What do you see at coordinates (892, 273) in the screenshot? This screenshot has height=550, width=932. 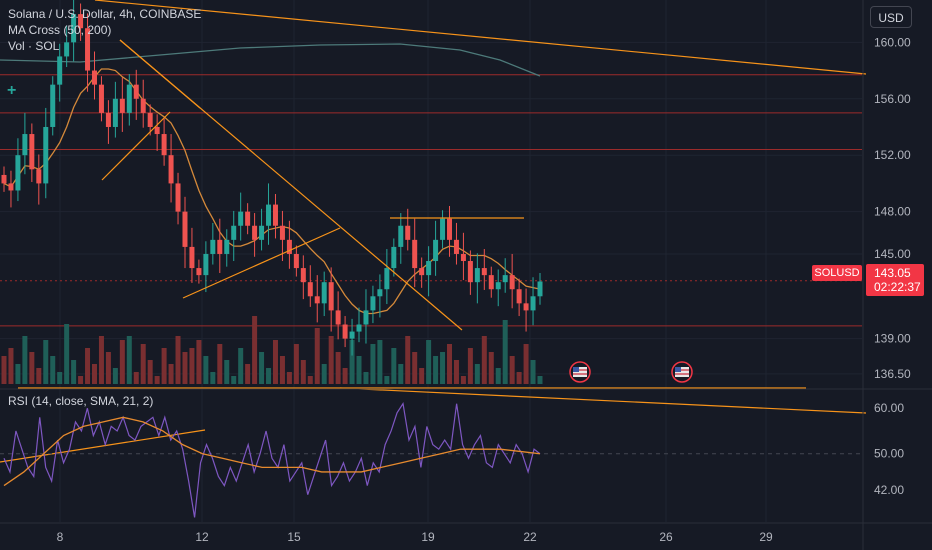 I see `last-price: 143.05` at bounding box center [892, 273].